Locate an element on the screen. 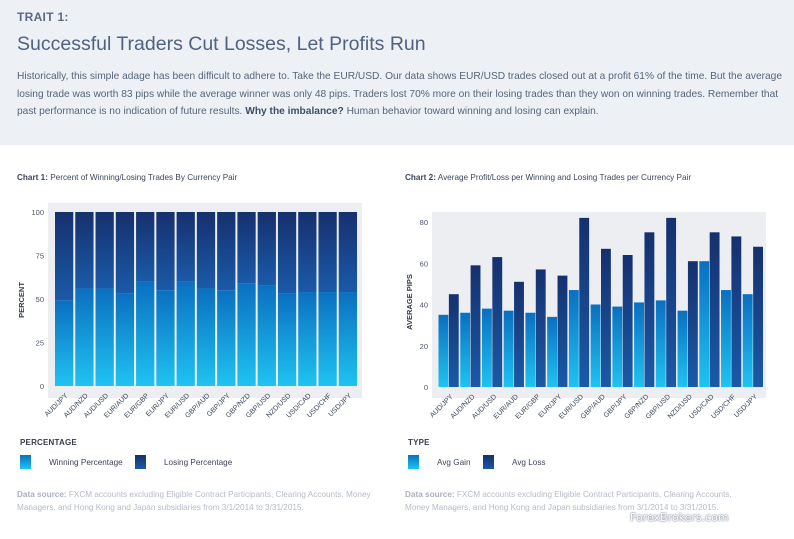 This screenshot has width=794, height=539. legend-loss-label: Avg Loss is located at coordinates (529, 462).